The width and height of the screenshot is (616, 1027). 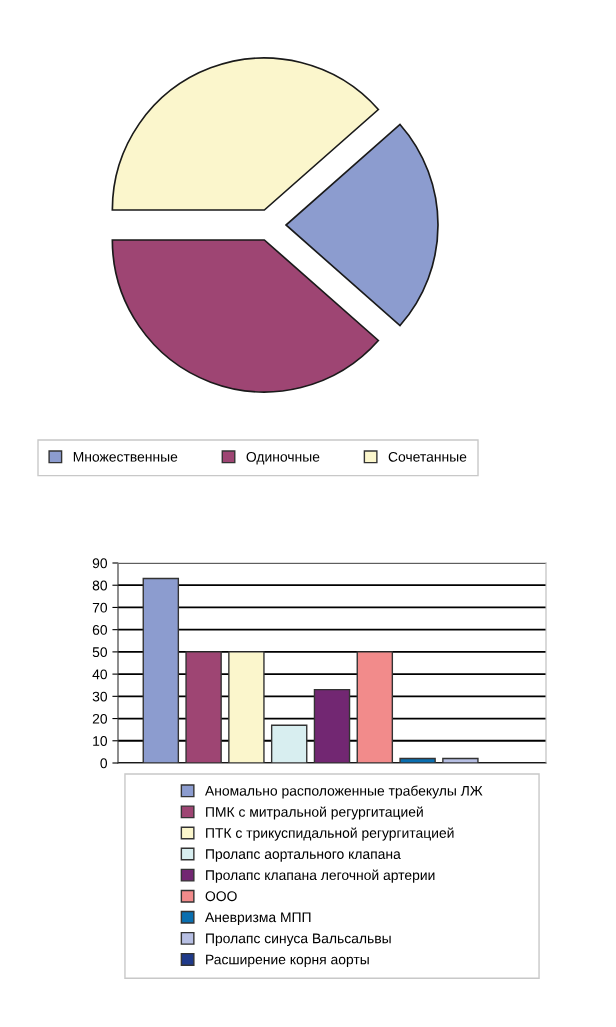 What do you see at coordinates (258, 918) in the screenshot?
I see `legend-label: Аневризма МПП` at bounding box center [258, 918].